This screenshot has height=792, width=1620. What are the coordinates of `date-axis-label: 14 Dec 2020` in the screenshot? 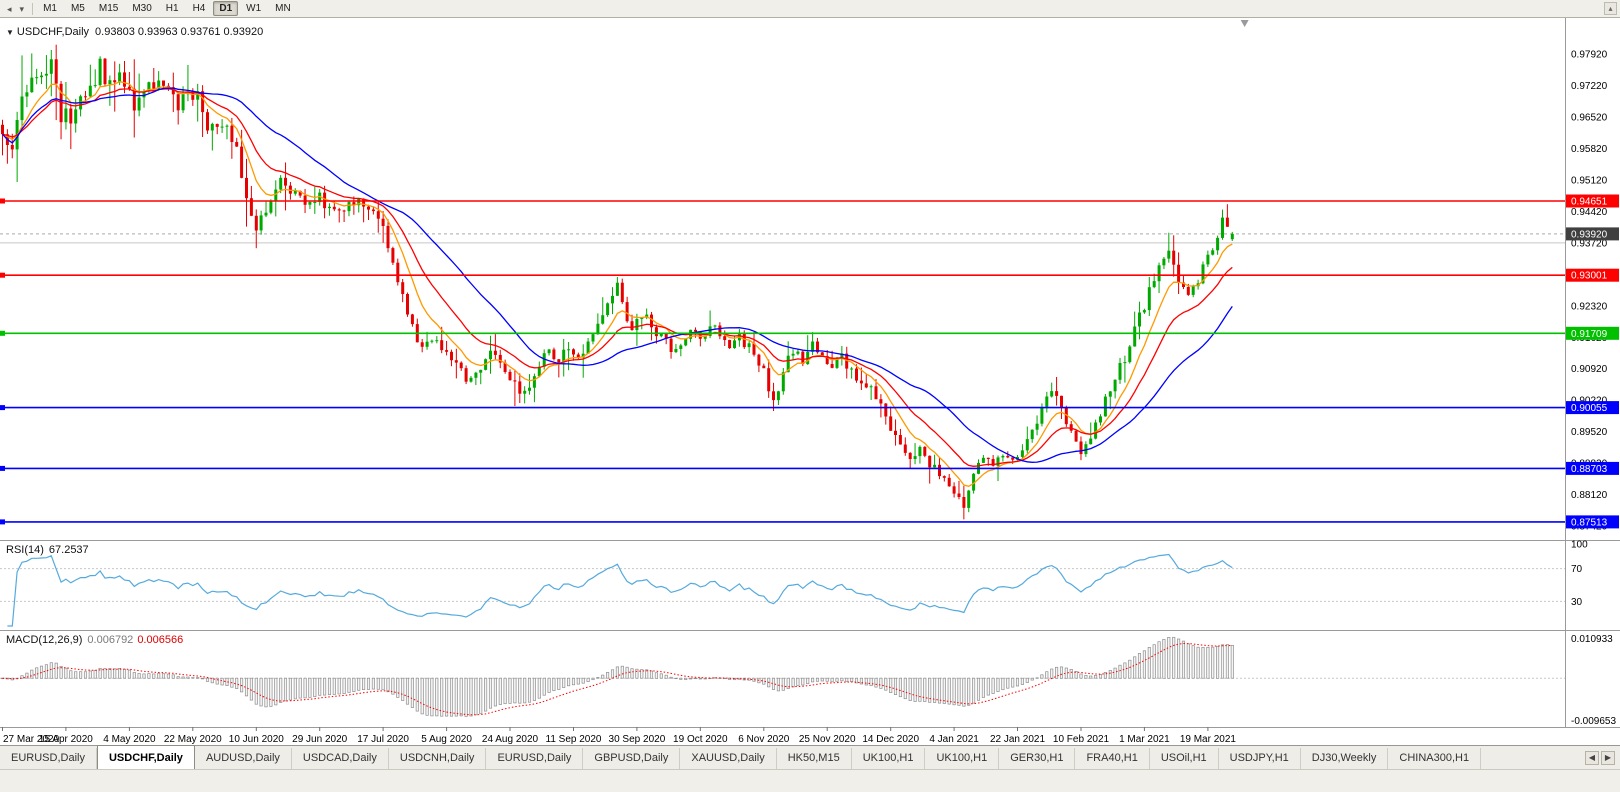 It's located at (890, 739).